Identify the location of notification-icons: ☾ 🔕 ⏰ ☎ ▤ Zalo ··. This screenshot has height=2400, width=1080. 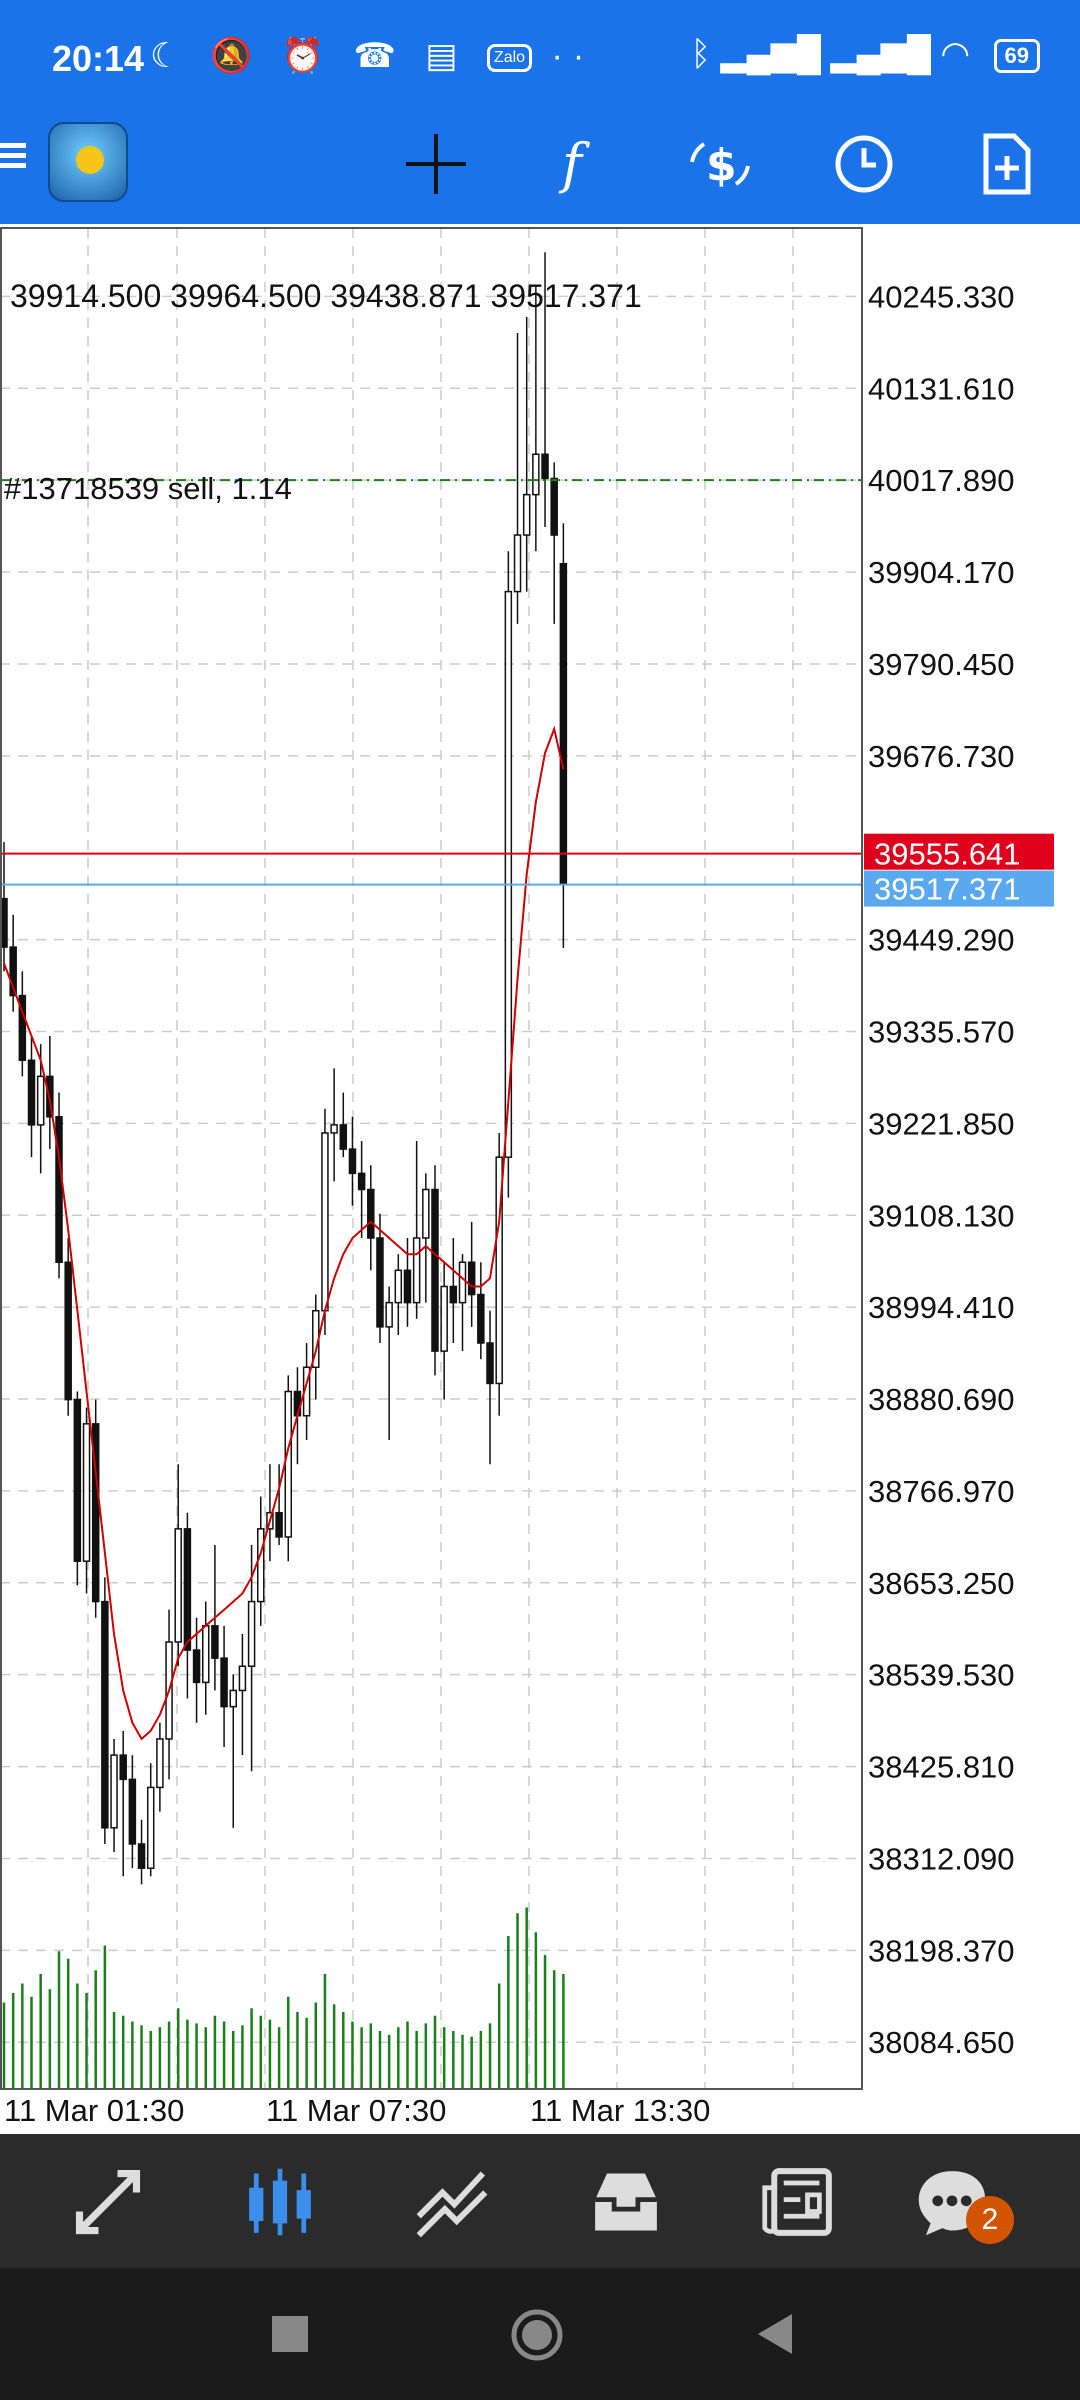
(372, 56).